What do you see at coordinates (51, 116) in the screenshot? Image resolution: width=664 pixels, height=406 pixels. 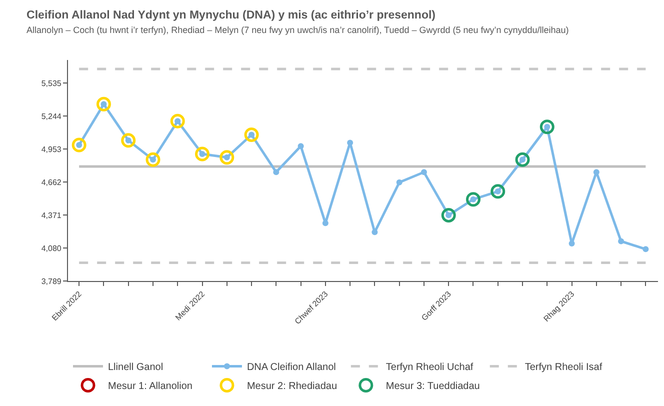 I see `y-tick-label: 5,244` at bounding box center [51, 116].